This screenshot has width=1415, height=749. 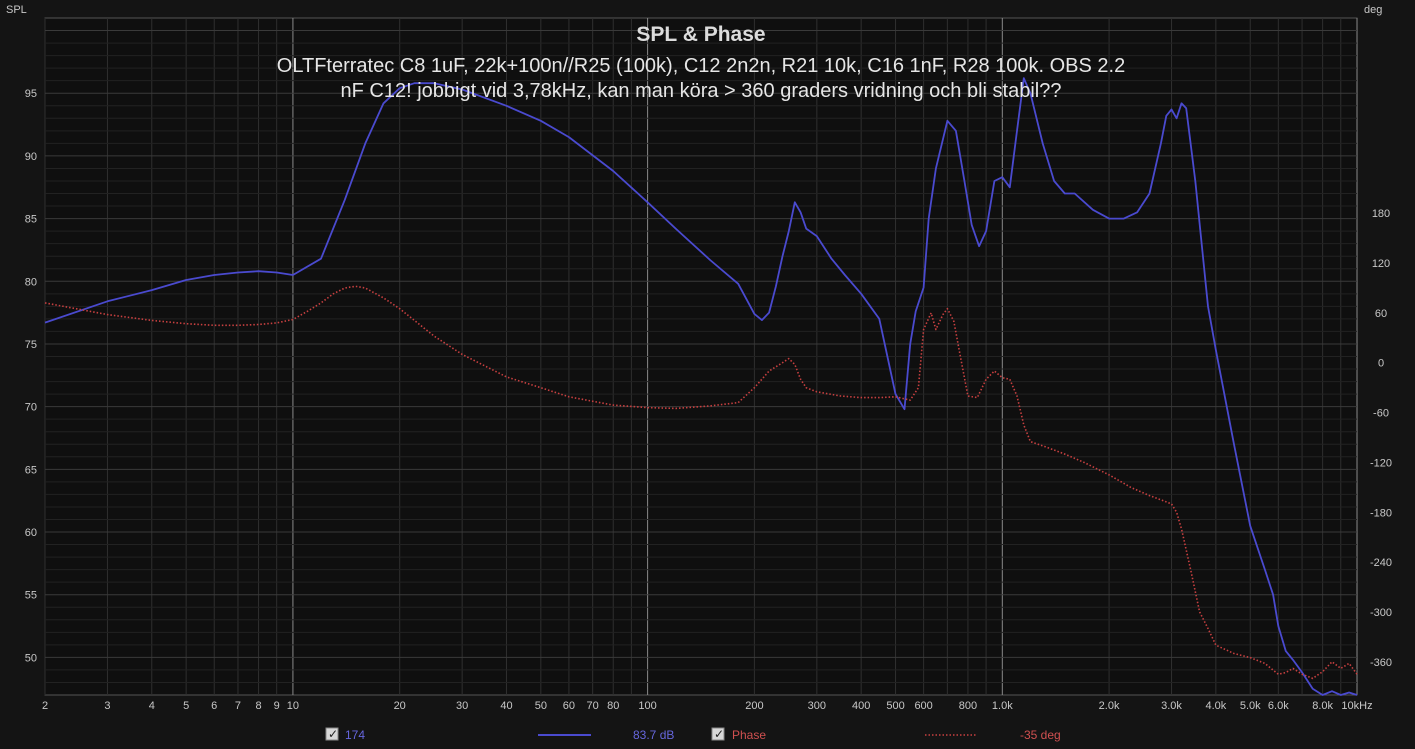 What do you see at coordinates (1040, 735) in the screenshot?
I see `legend-value-phase: -35 deg` at bounding box center [1040, 735].